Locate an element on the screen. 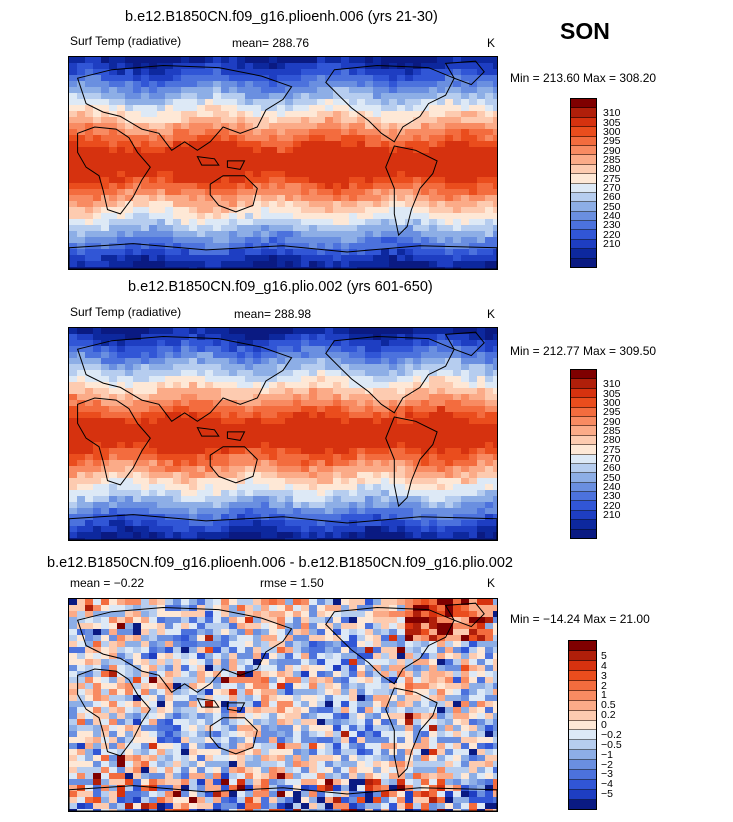 The width and height of the screenshot is (733, 822). colorbar-label: 260 is located at coordinates (612, 197).